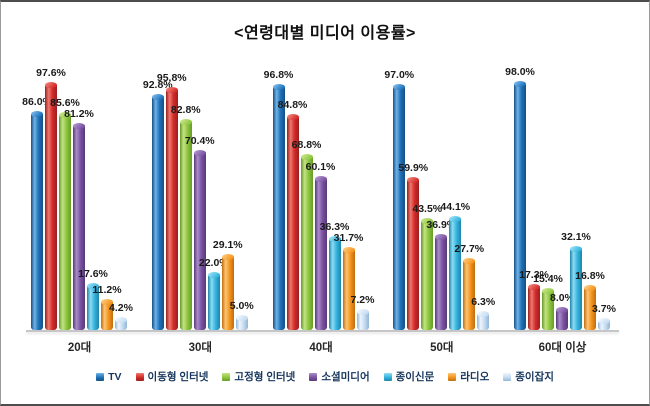  What do you see at coordinates (93, 204) in the screenshot?
I see `bar-c1-s5: 17.6%` at bounding box center [93, 204].